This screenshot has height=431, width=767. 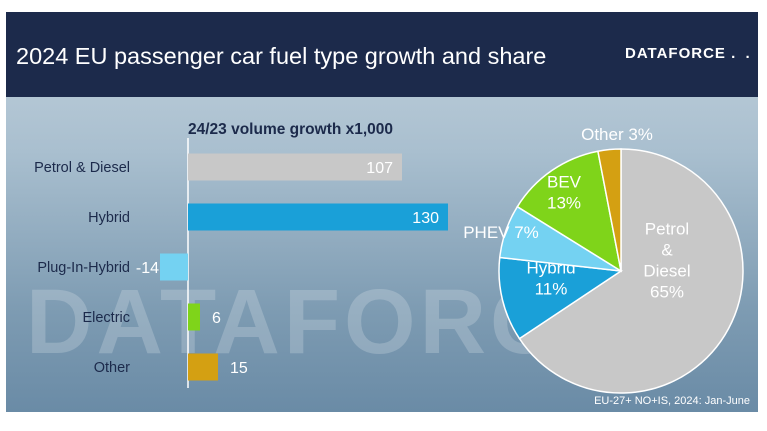 I want to click on bar-other, so click(x=203, y=367).